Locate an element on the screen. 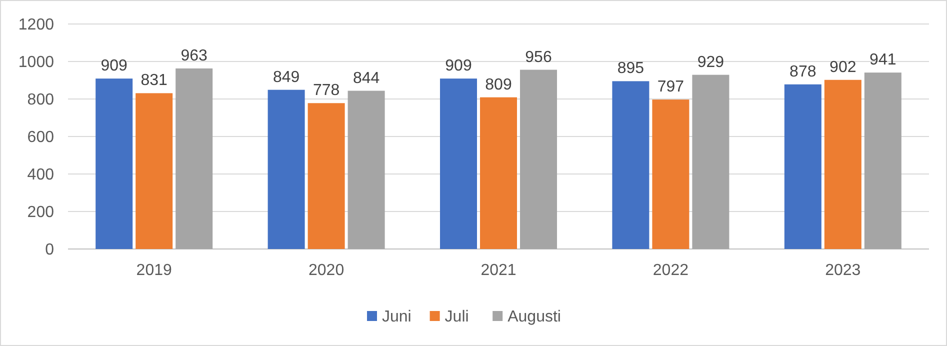  data-label: 956 is located at coordinates (538, 57).